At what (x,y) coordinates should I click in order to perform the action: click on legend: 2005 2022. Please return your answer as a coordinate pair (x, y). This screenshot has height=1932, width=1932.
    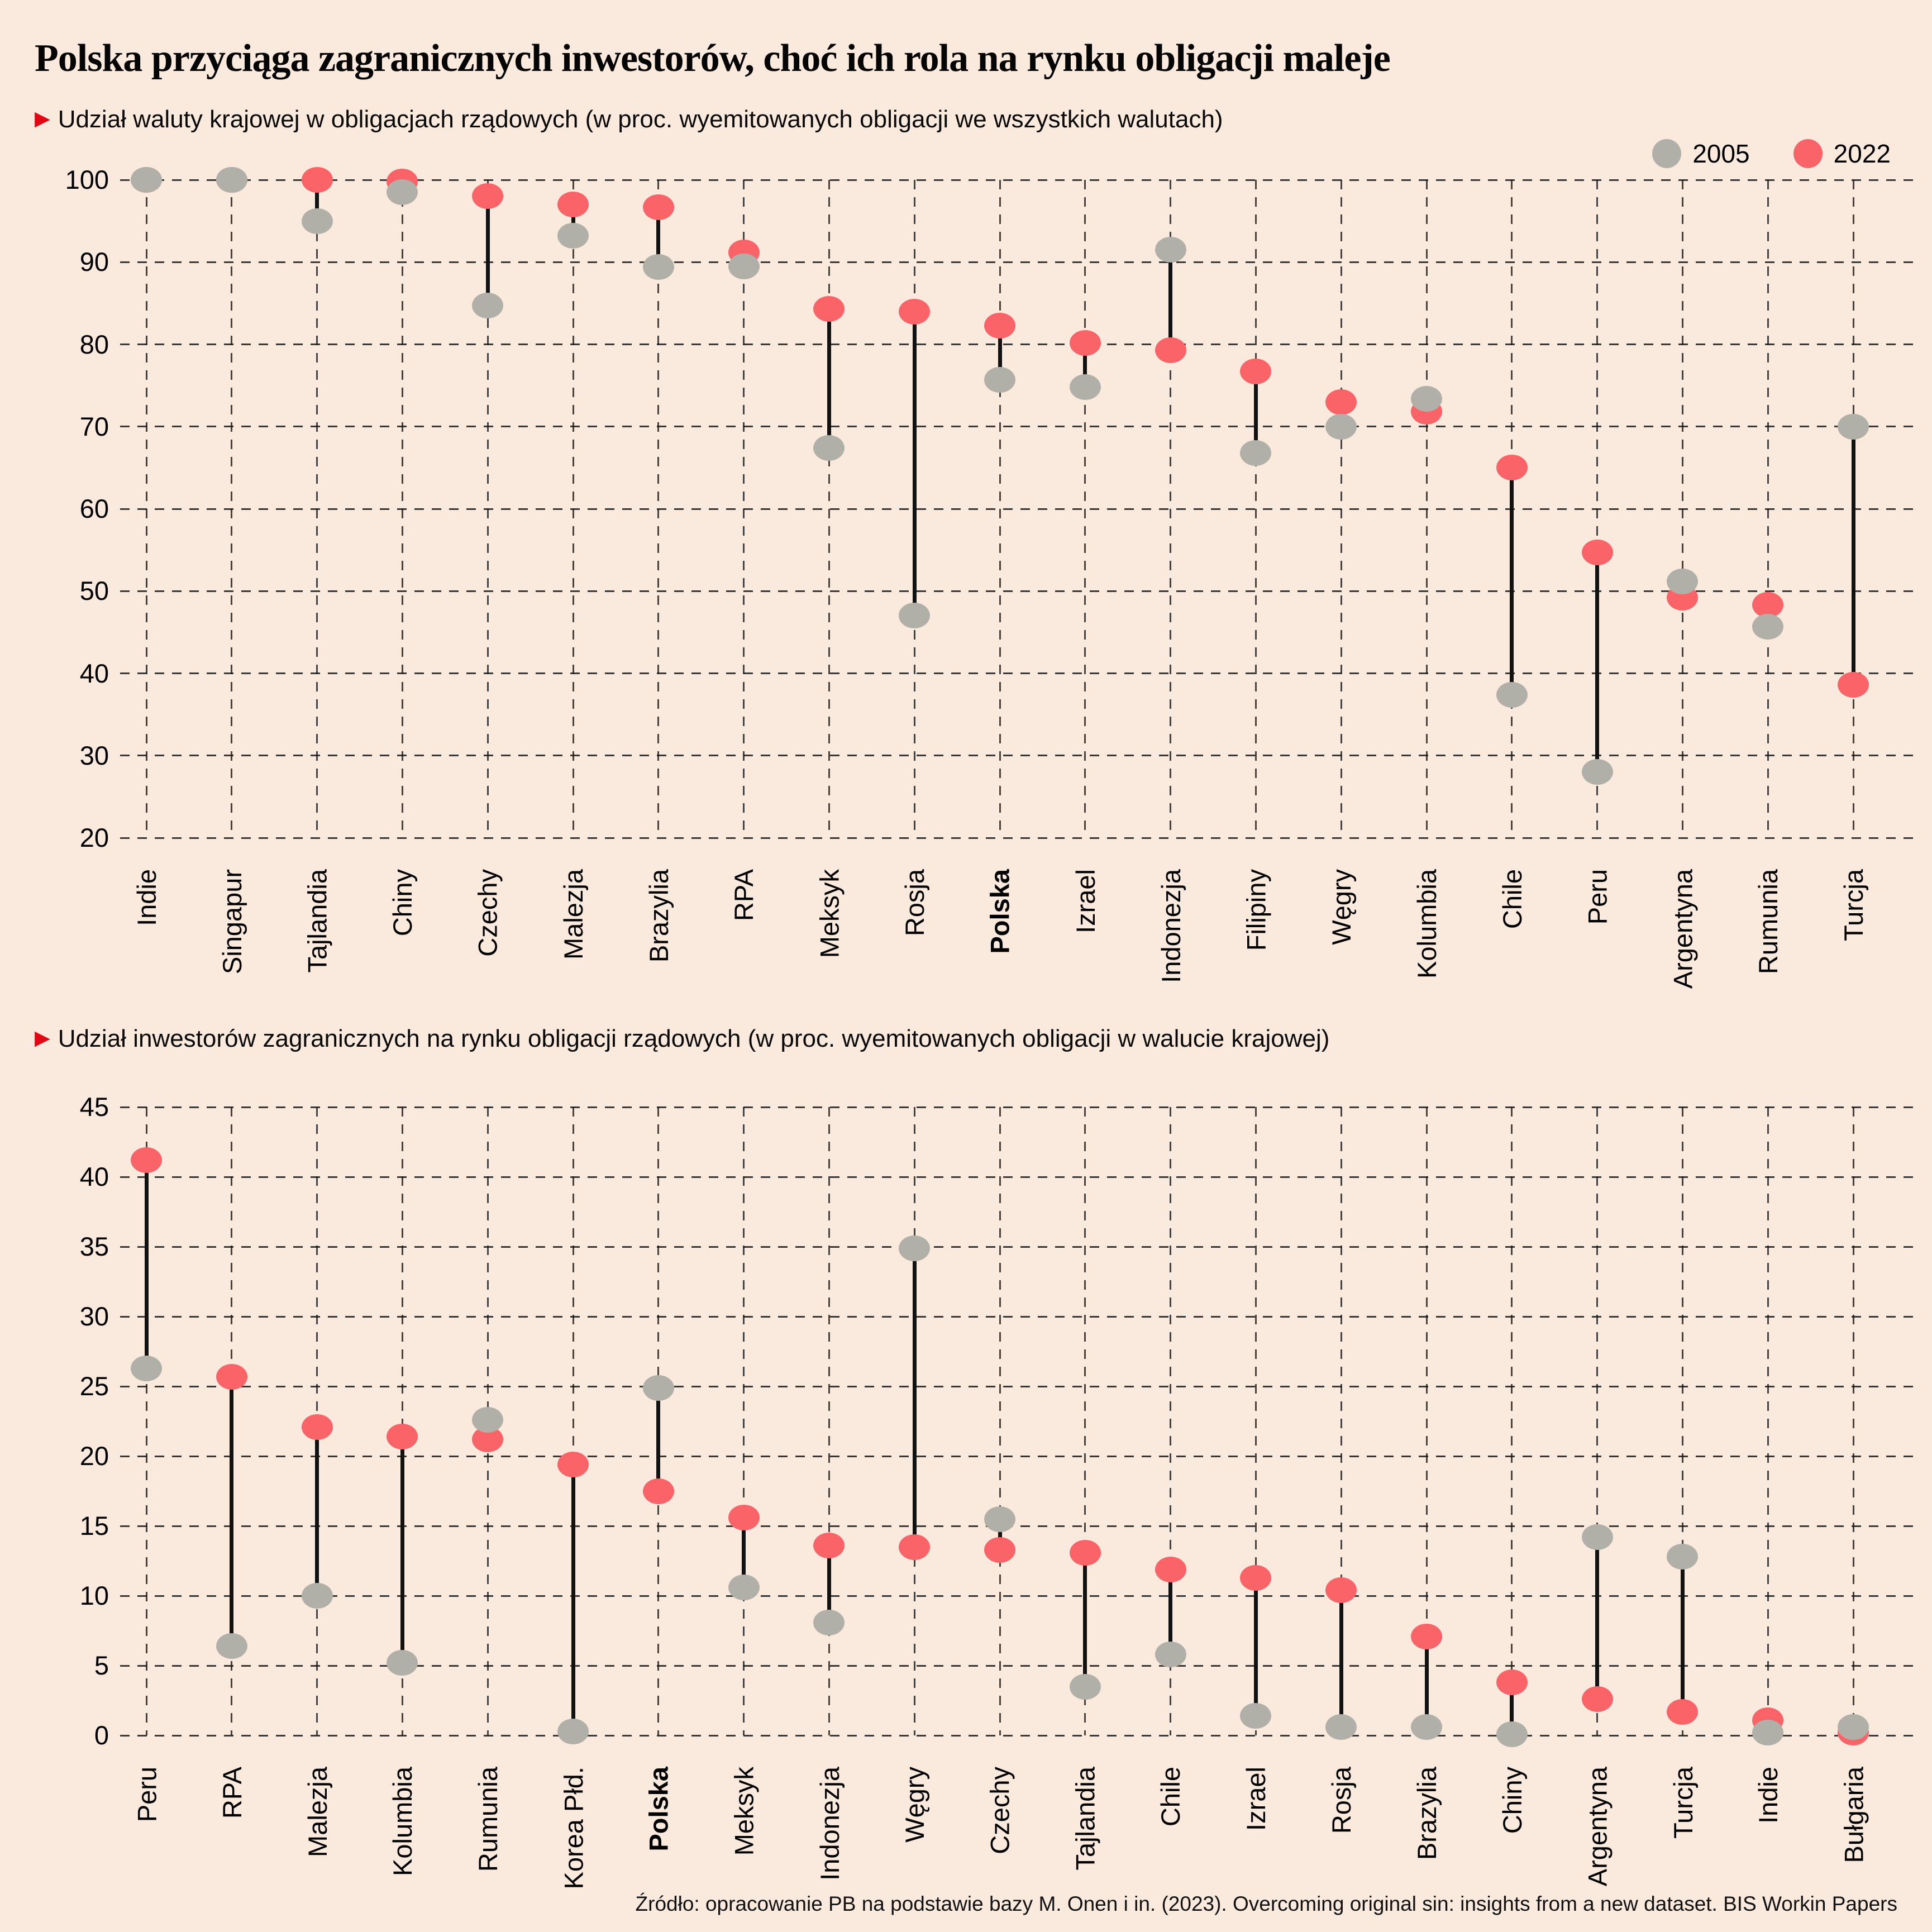
    Looking at the image, I should click on (1771, 154).